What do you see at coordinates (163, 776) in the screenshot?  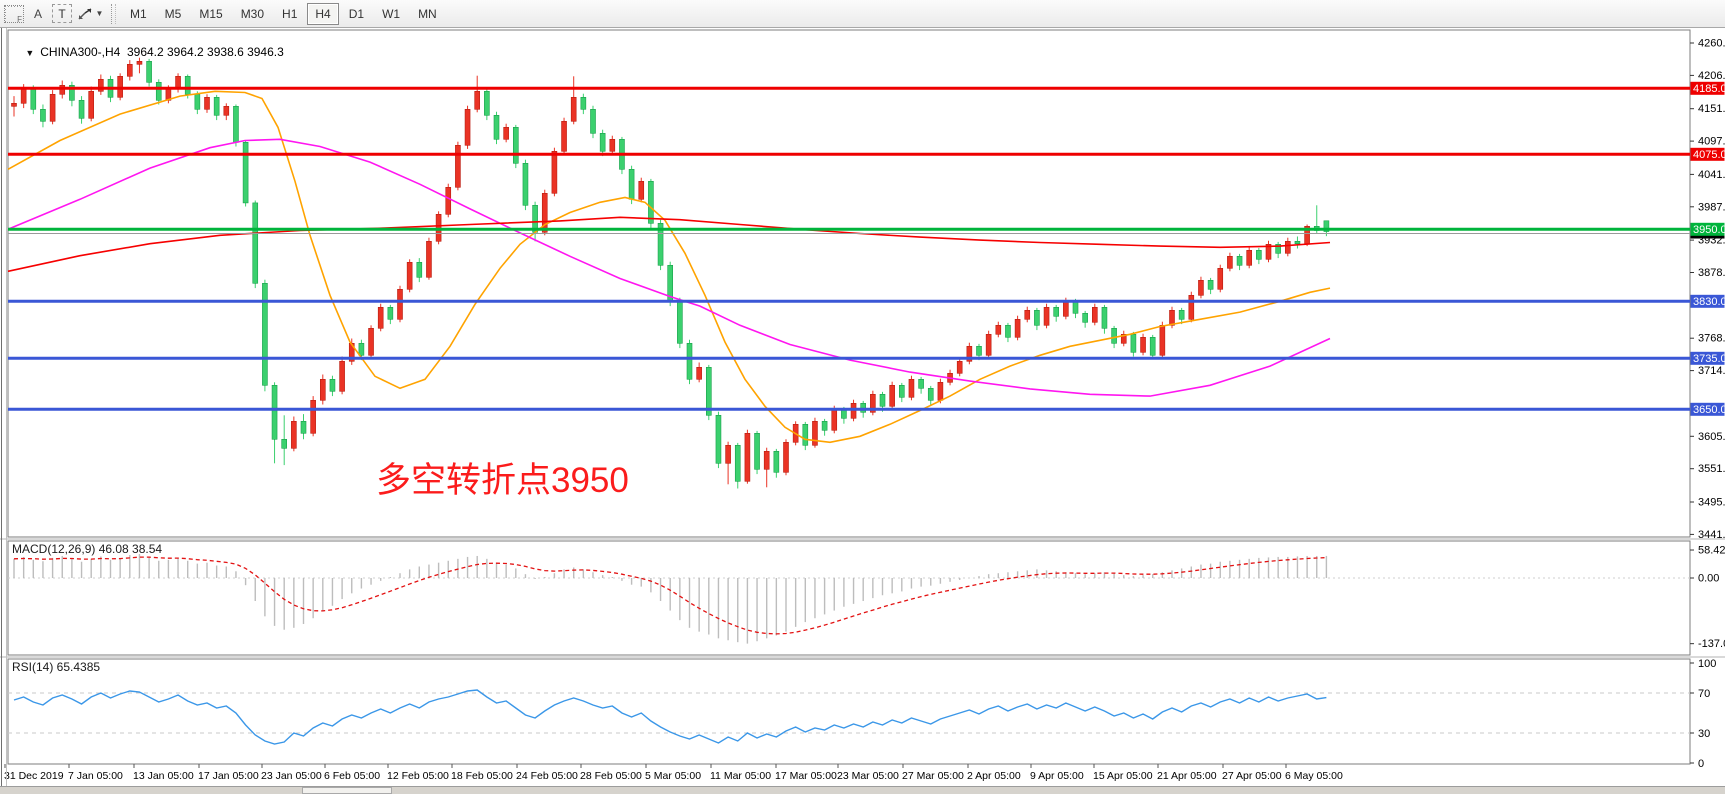 I see `svg-text: 13 Jan 05:00` at bounding box center [163, 776].